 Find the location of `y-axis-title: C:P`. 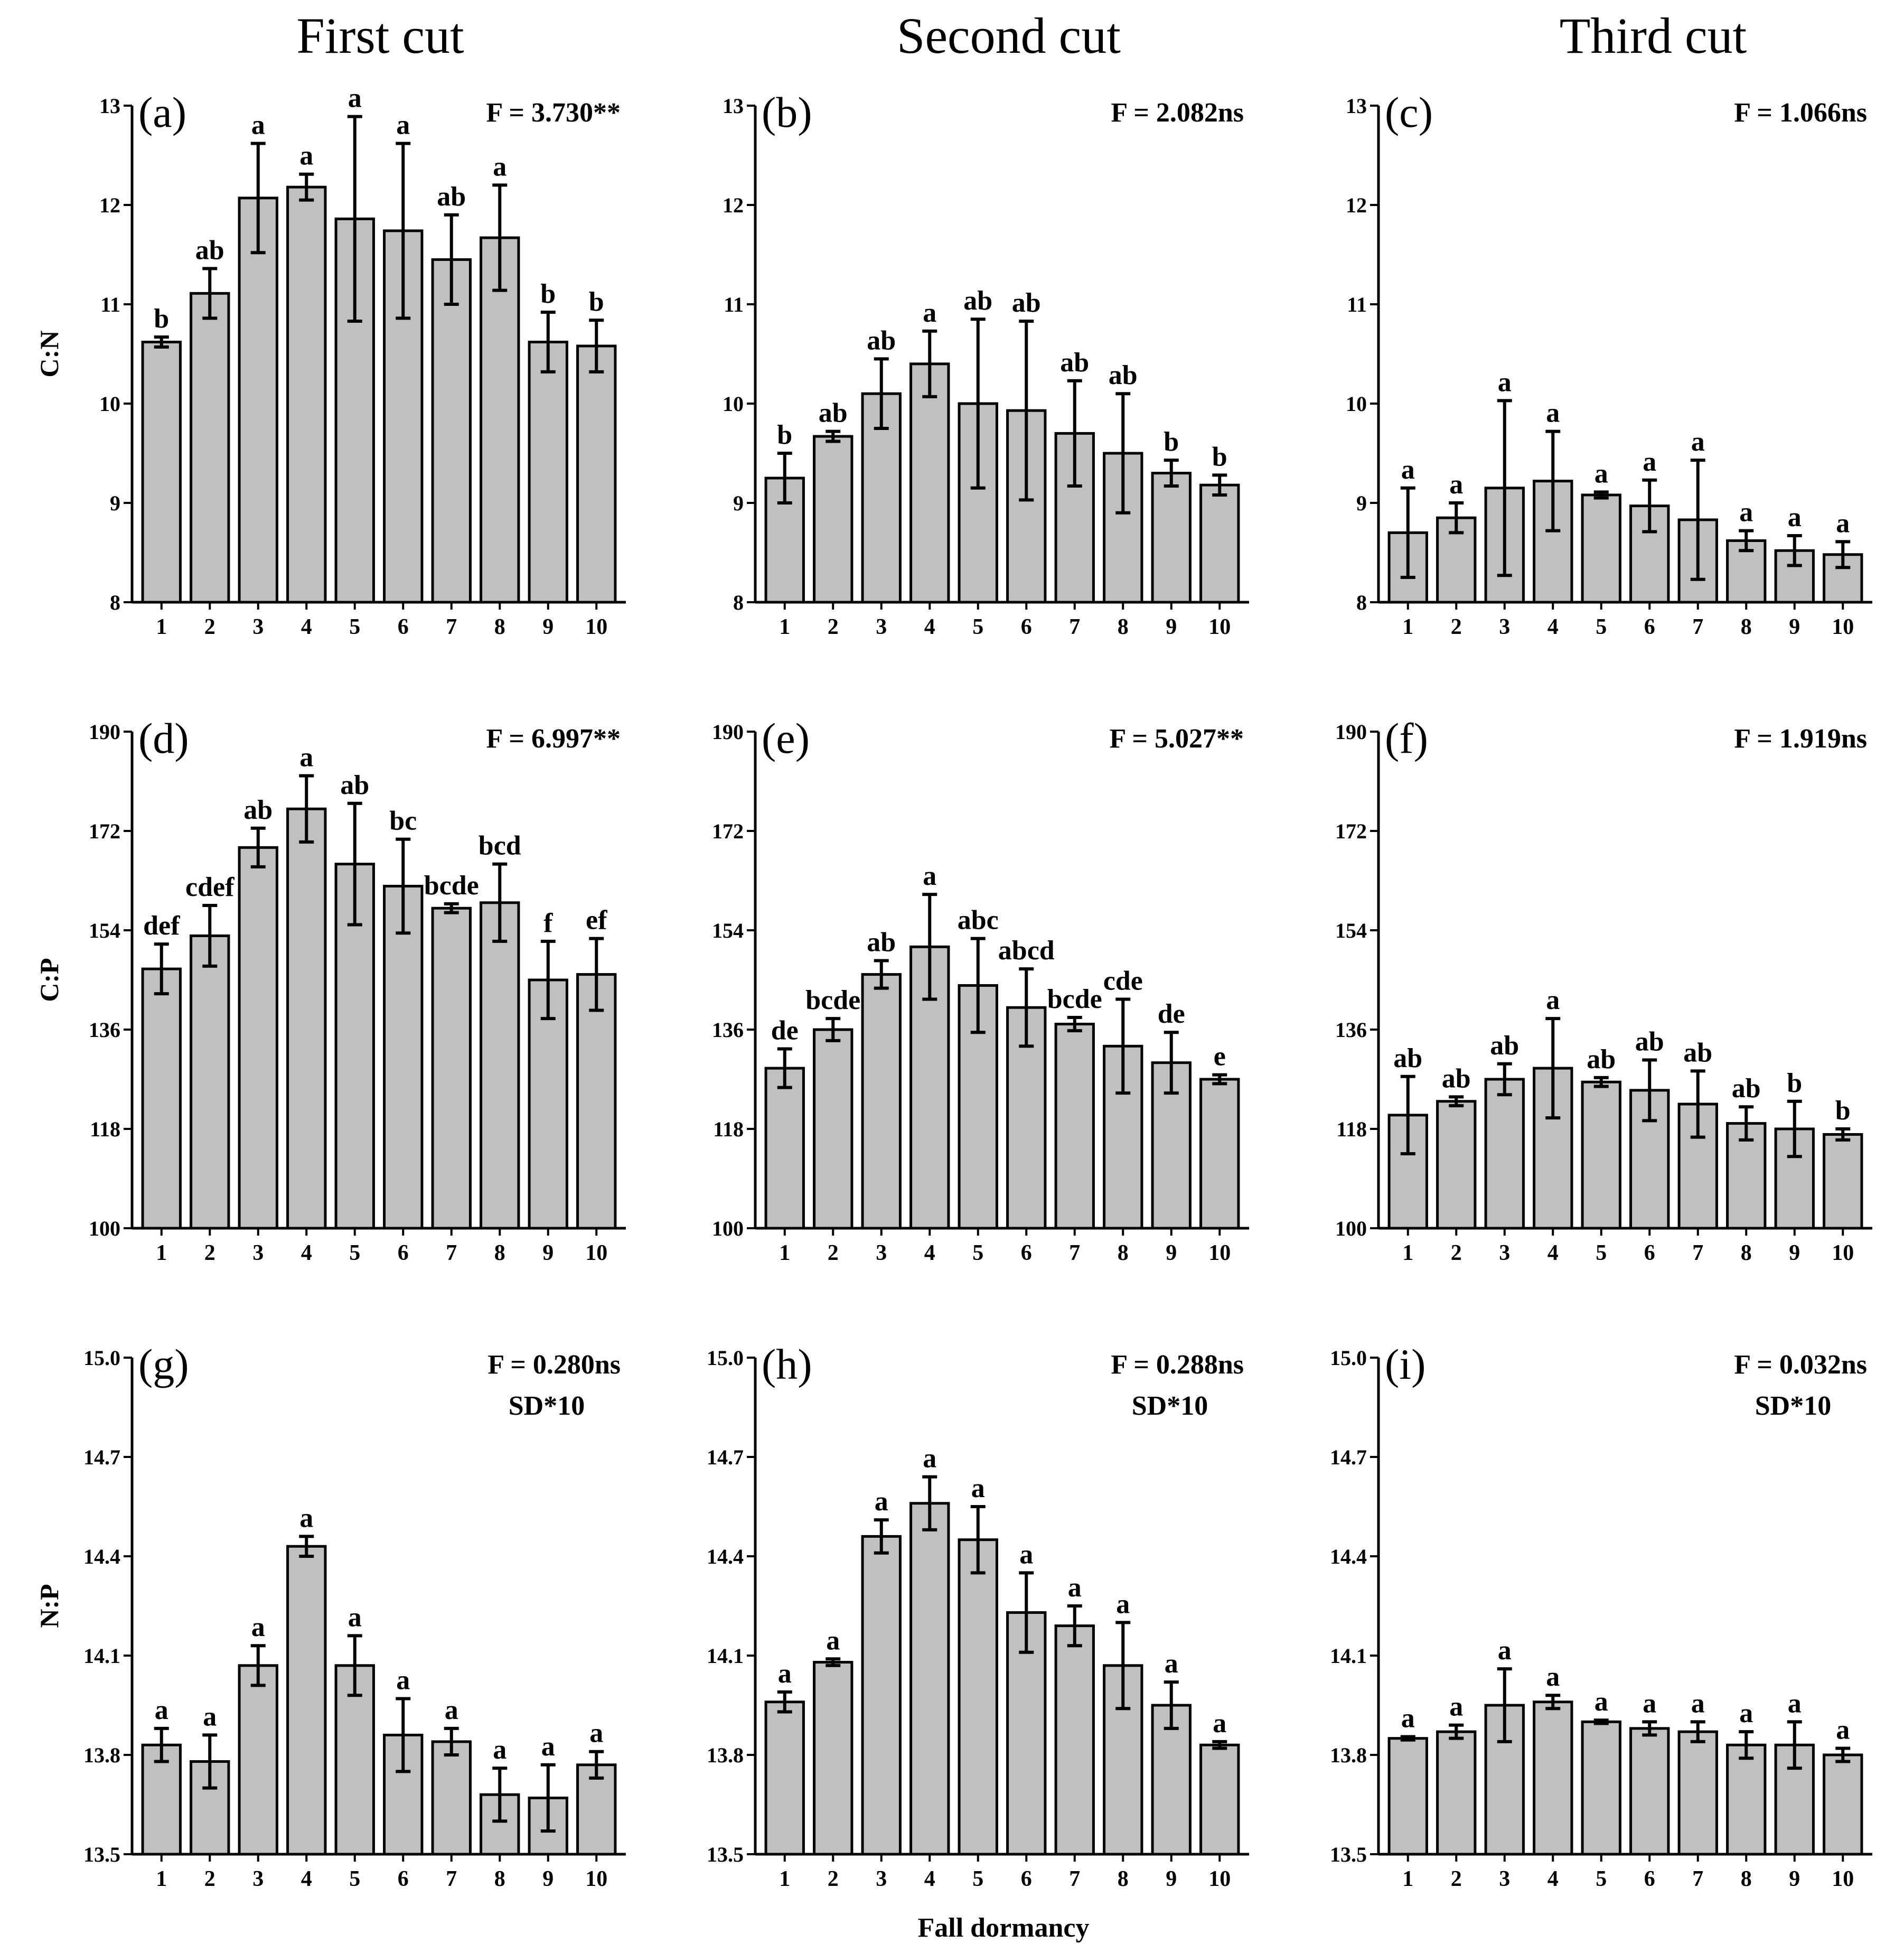

y-axis-title: C:P is located at coordinates (49, 980).